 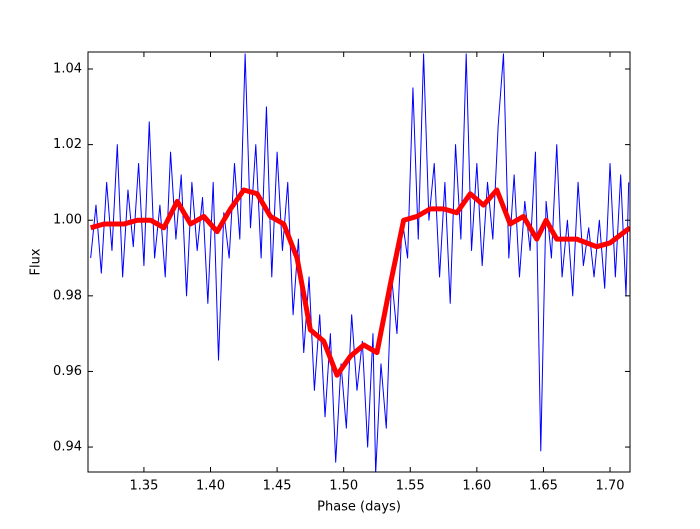 What do you see at coordinates (67, 447) in the screenshot?
I see `y-tick-label: 0.94` at bounding box center [67, 447].